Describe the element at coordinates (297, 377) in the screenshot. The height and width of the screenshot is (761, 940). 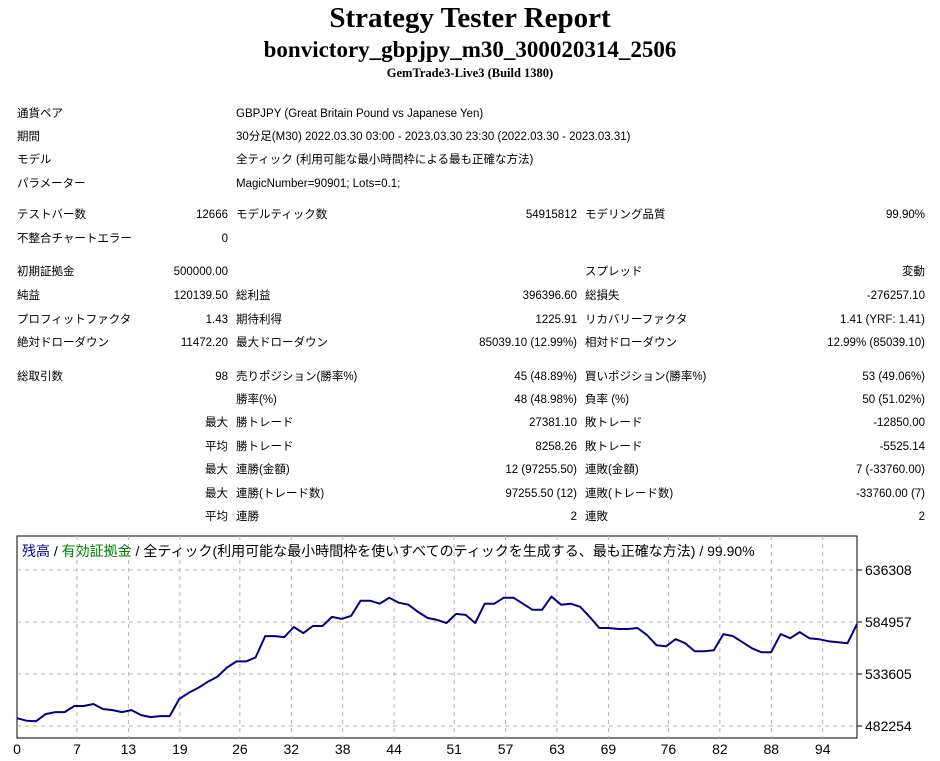
I see `short-label: 売りポジション(勝率%)` at that location.